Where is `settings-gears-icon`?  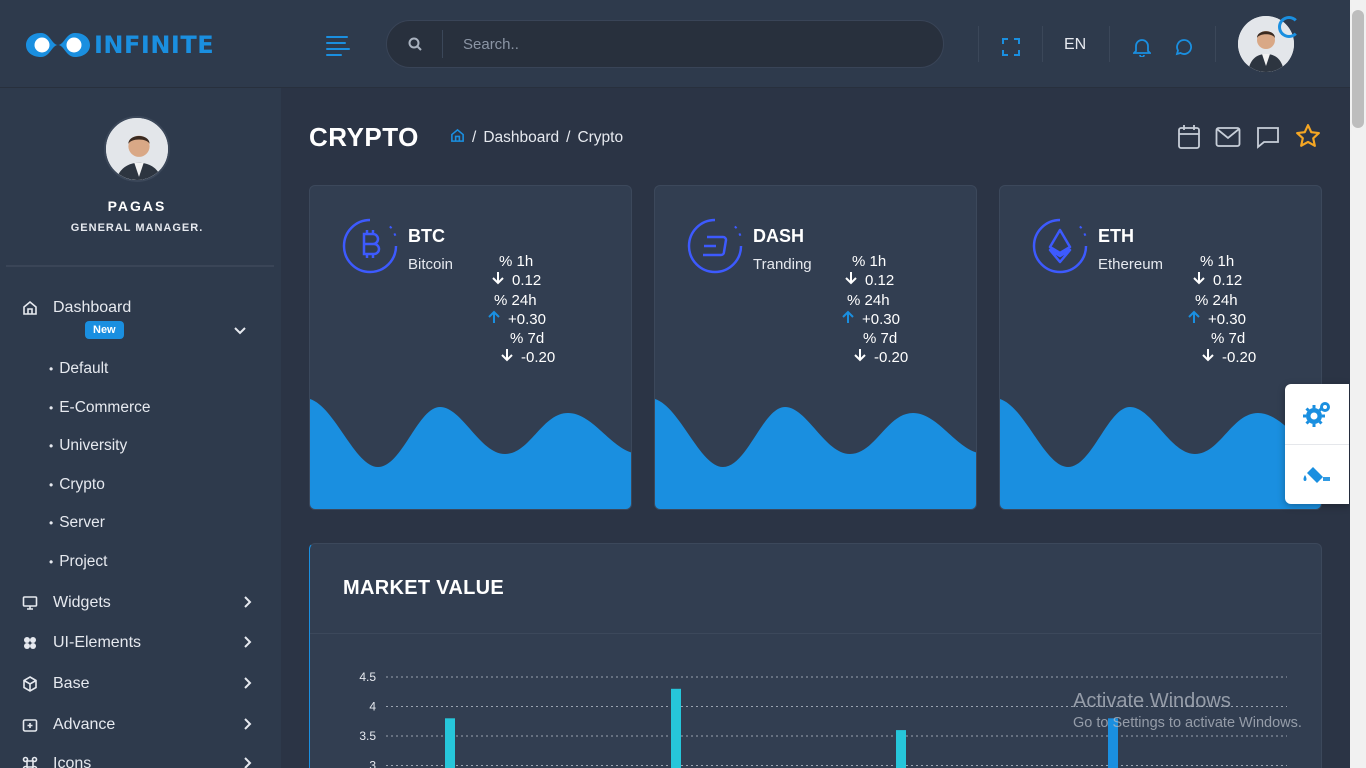 settings-gears-icon is located at coordinates (1317, 414).